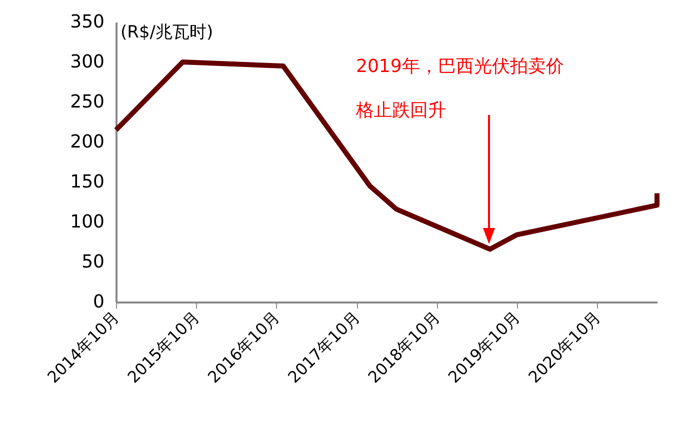 The width and height of the screenshot is (690, 446). Describe the element at coordinates (400, 110) in the screenshot. I see `annotation: 格止跌回升` at that location.